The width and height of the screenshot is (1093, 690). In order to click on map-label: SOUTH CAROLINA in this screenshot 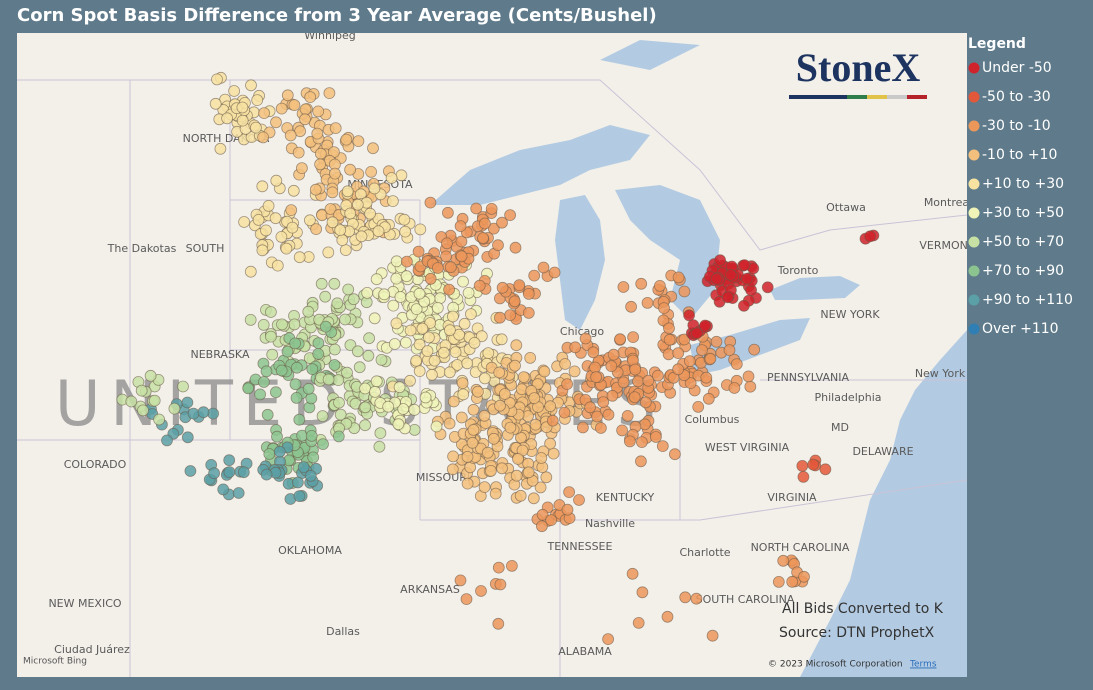, I will do `click(745, 599)`.